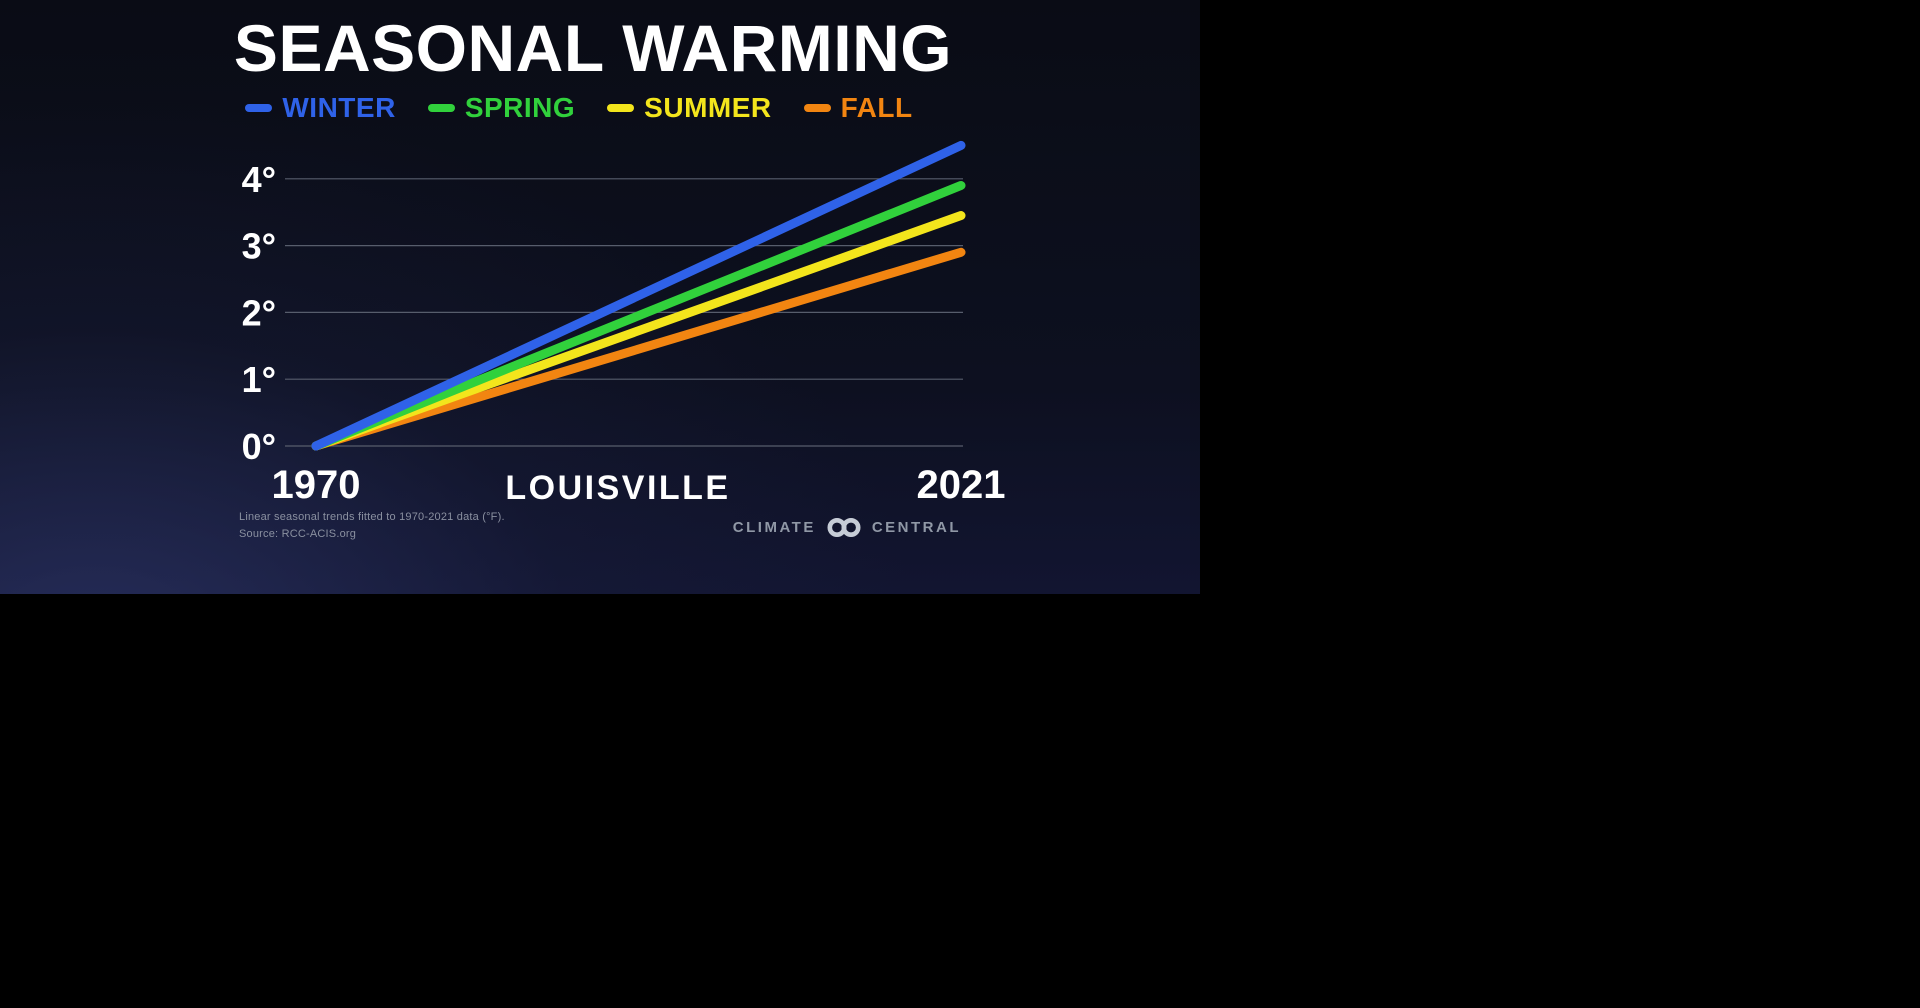 This screenshot has height=1008, width=1920. I want to click on legend-label-winter: WINTER, so click(339, 107).